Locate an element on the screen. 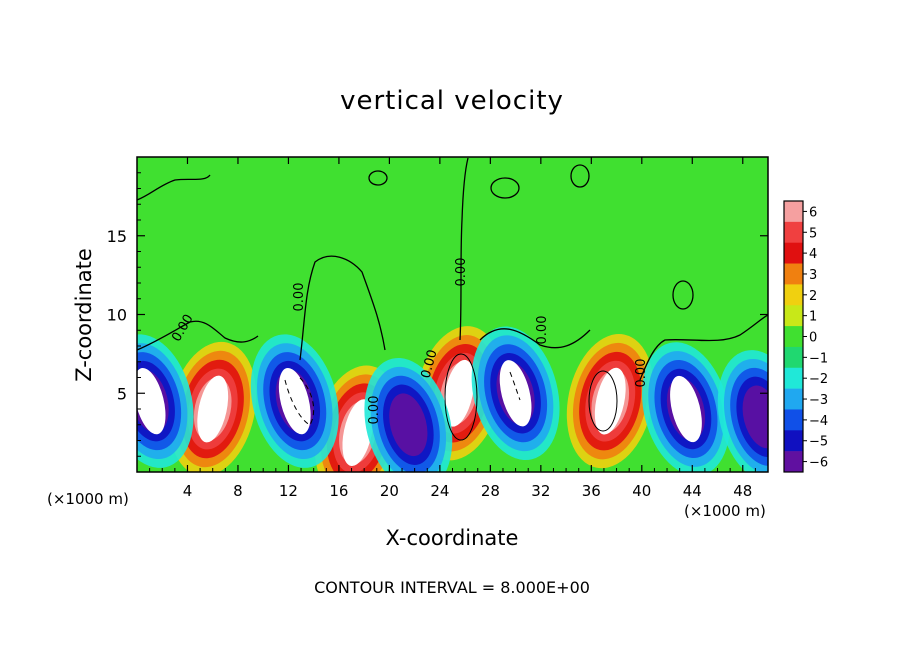 The image size is (904, 654). colorbar-tick-label: −6 is located at coordinates (818, 463).